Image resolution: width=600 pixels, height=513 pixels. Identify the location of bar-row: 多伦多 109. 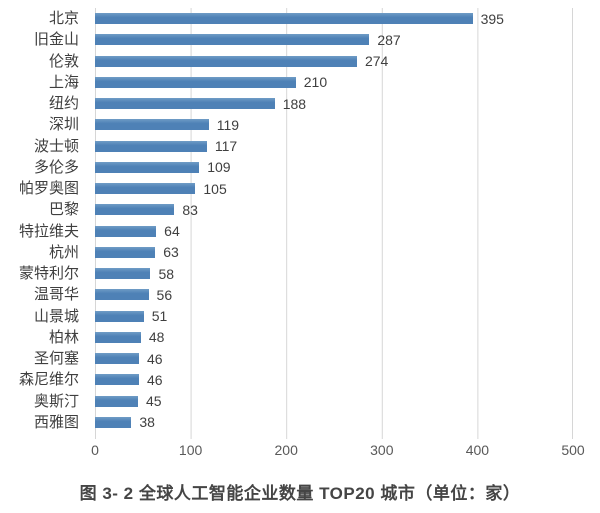
(300, 167).